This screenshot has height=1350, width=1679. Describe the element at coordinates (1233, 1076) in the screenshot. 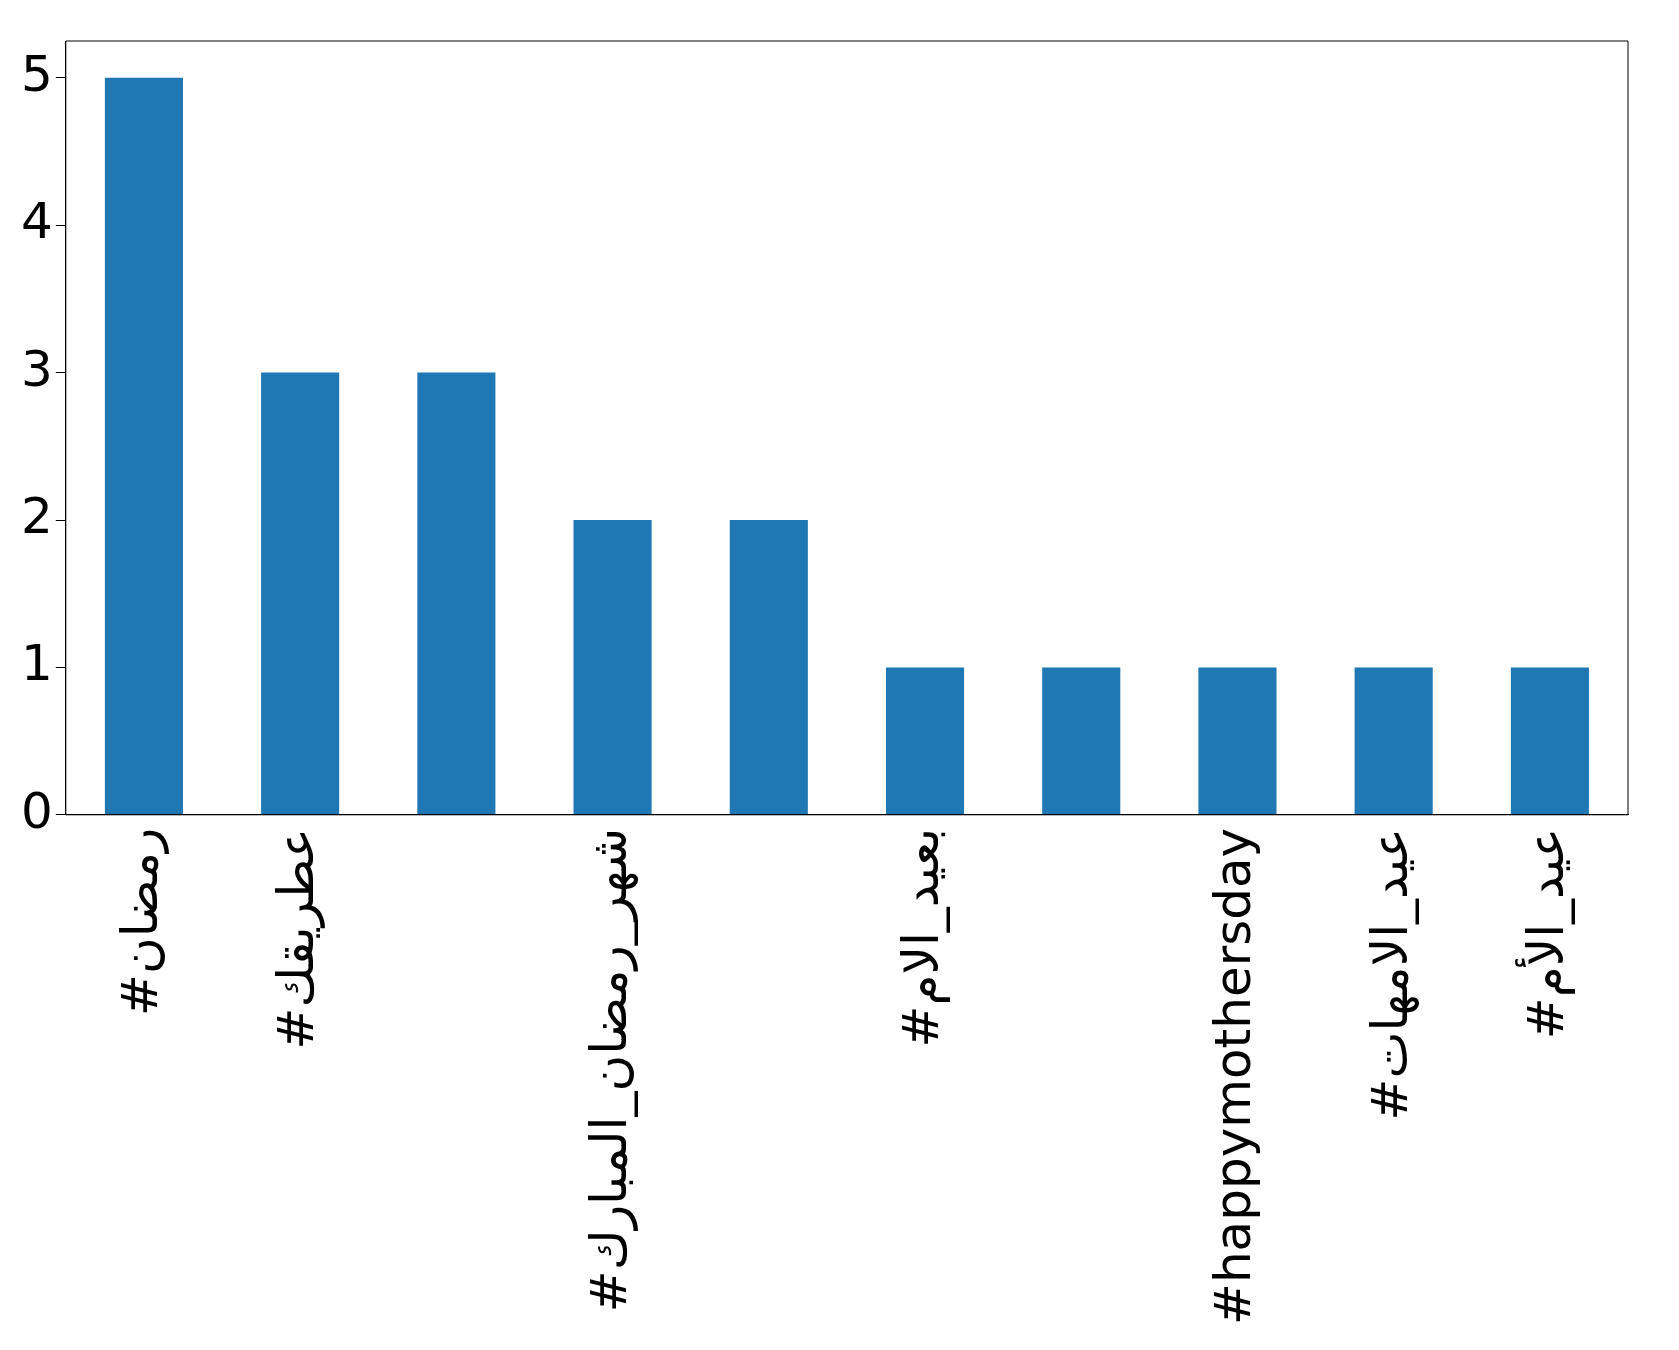

I see `x-tick-label: #happymothersday` at that location.